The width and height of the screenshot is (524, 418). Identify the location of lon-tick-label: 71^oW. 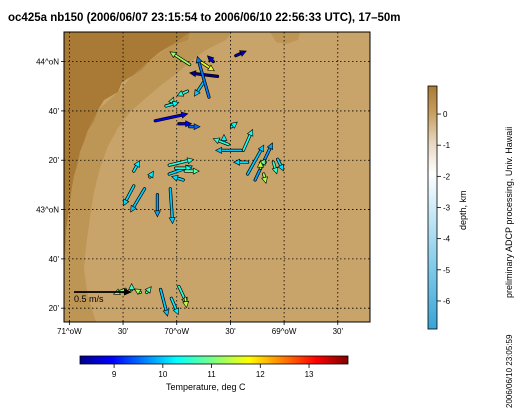
(69, 331).